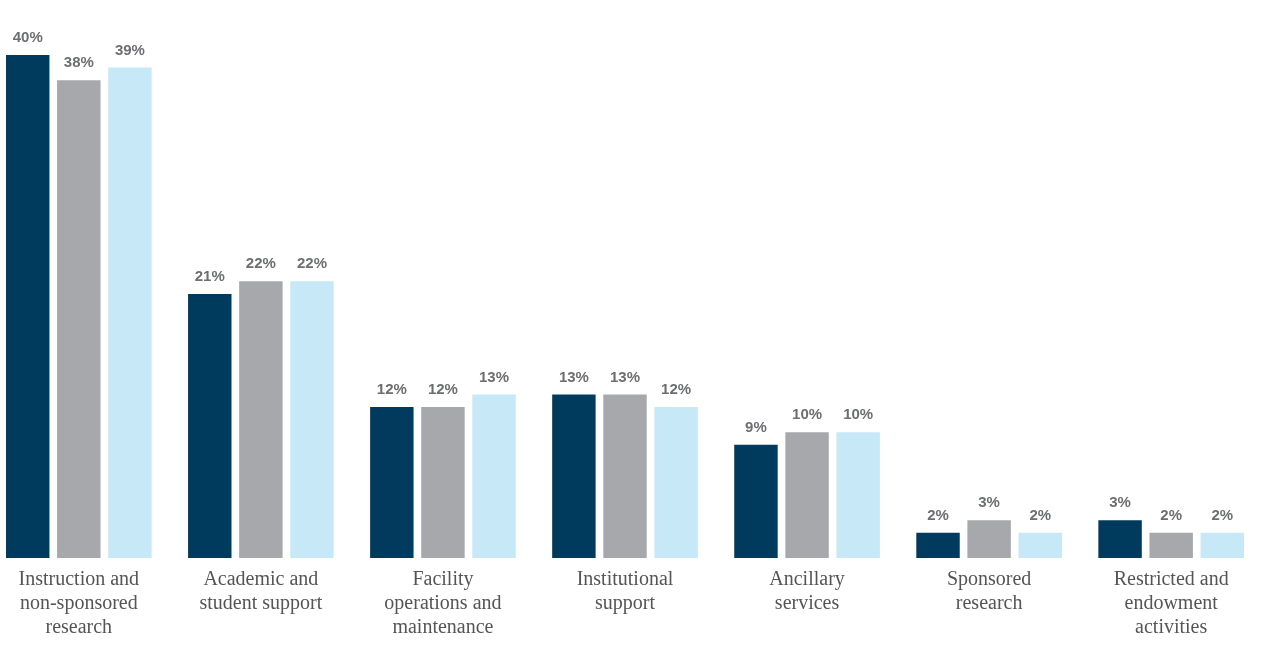 Image resolution: width=1262 pixels, height=652 pixels. What do you see at coordinates (129, 49) in the screenshot?
I see `data-label: 39%` at bounding box center [129, 49].